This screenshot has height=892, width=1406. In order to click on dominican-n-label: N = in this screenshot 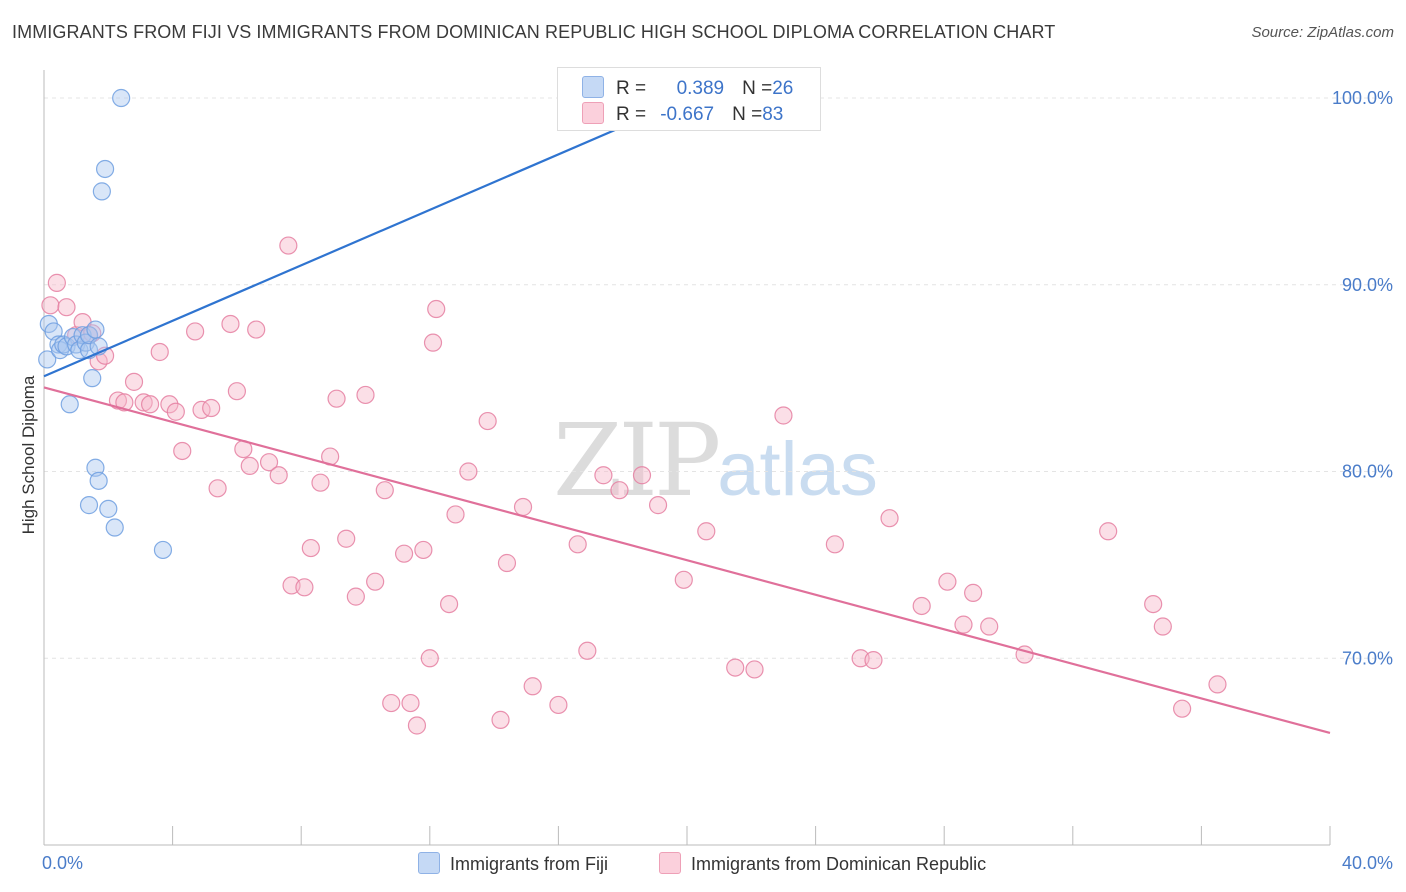, I will do `click(747, 114)`.